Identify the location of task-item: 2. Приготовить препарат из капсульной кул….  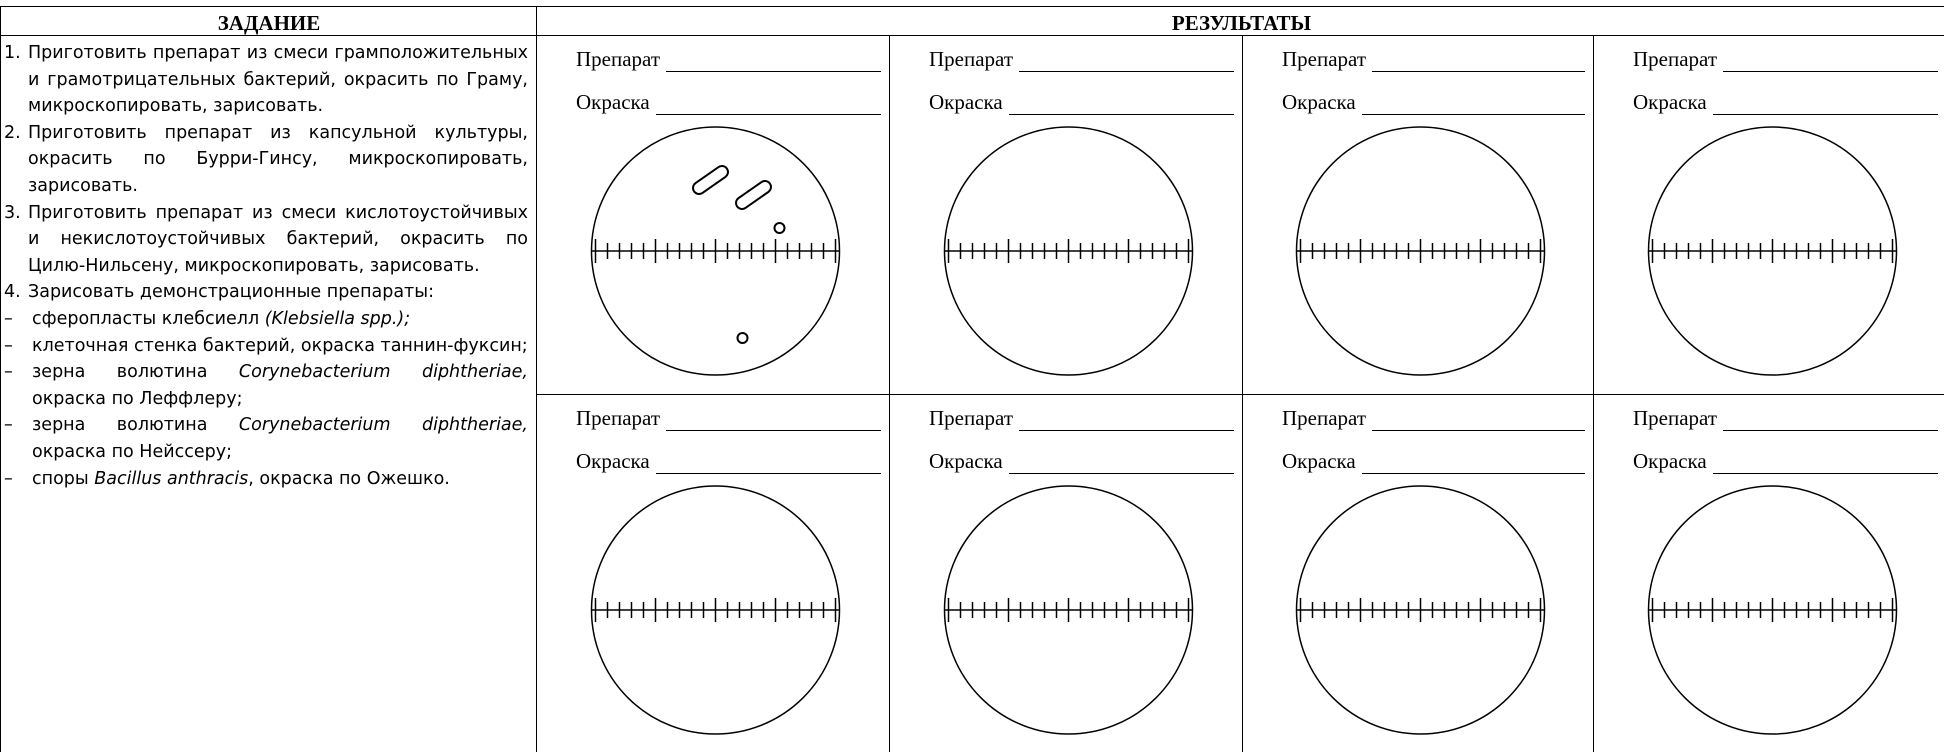
(266, 160).